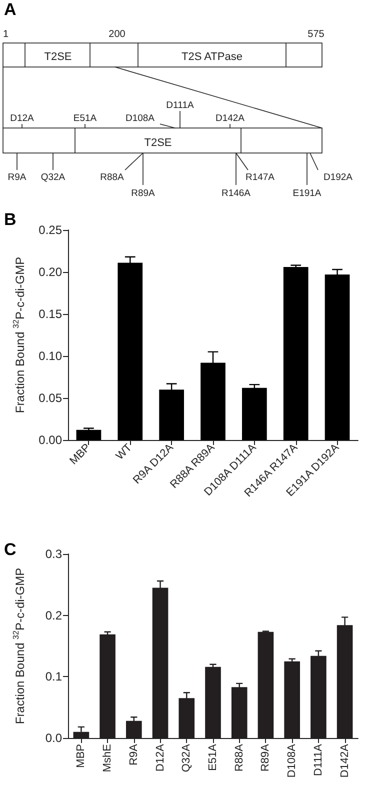 This screenshot has width=366, height=800. What do you see at coordinates (53, 677) in the screenshot?
I see `y-tick-label: 0.1` at bounding box center [53, 677].